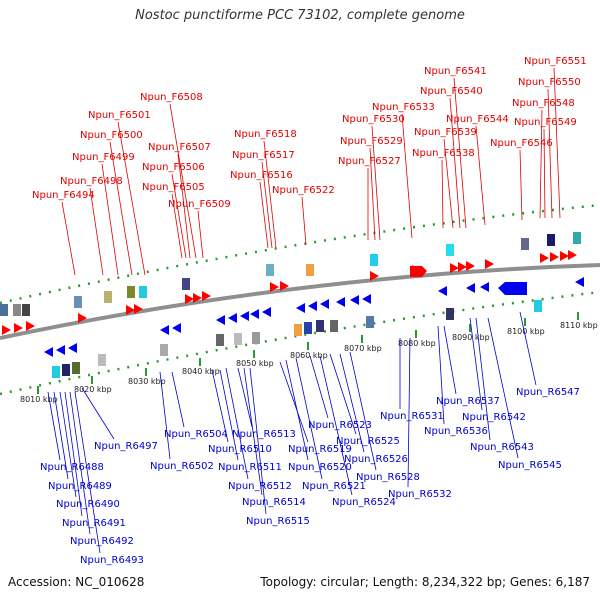 The image size is (600, 600). What do you see at coordinates (103, 157) in the screenshot?
I see `gene-label-forward: Npun_F6499` at bounding box center [103, 157].